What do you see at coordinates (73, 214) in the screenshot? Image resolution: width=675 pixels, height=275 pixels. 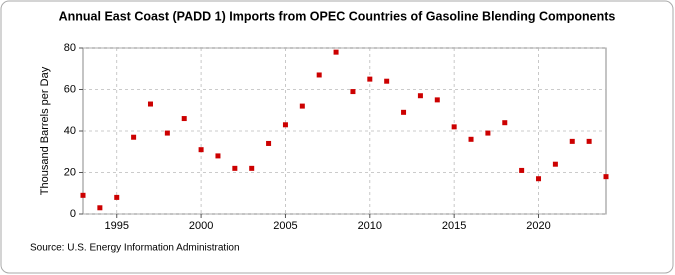 I see `y-tick-label: 0` at bounding box center [73, 214].